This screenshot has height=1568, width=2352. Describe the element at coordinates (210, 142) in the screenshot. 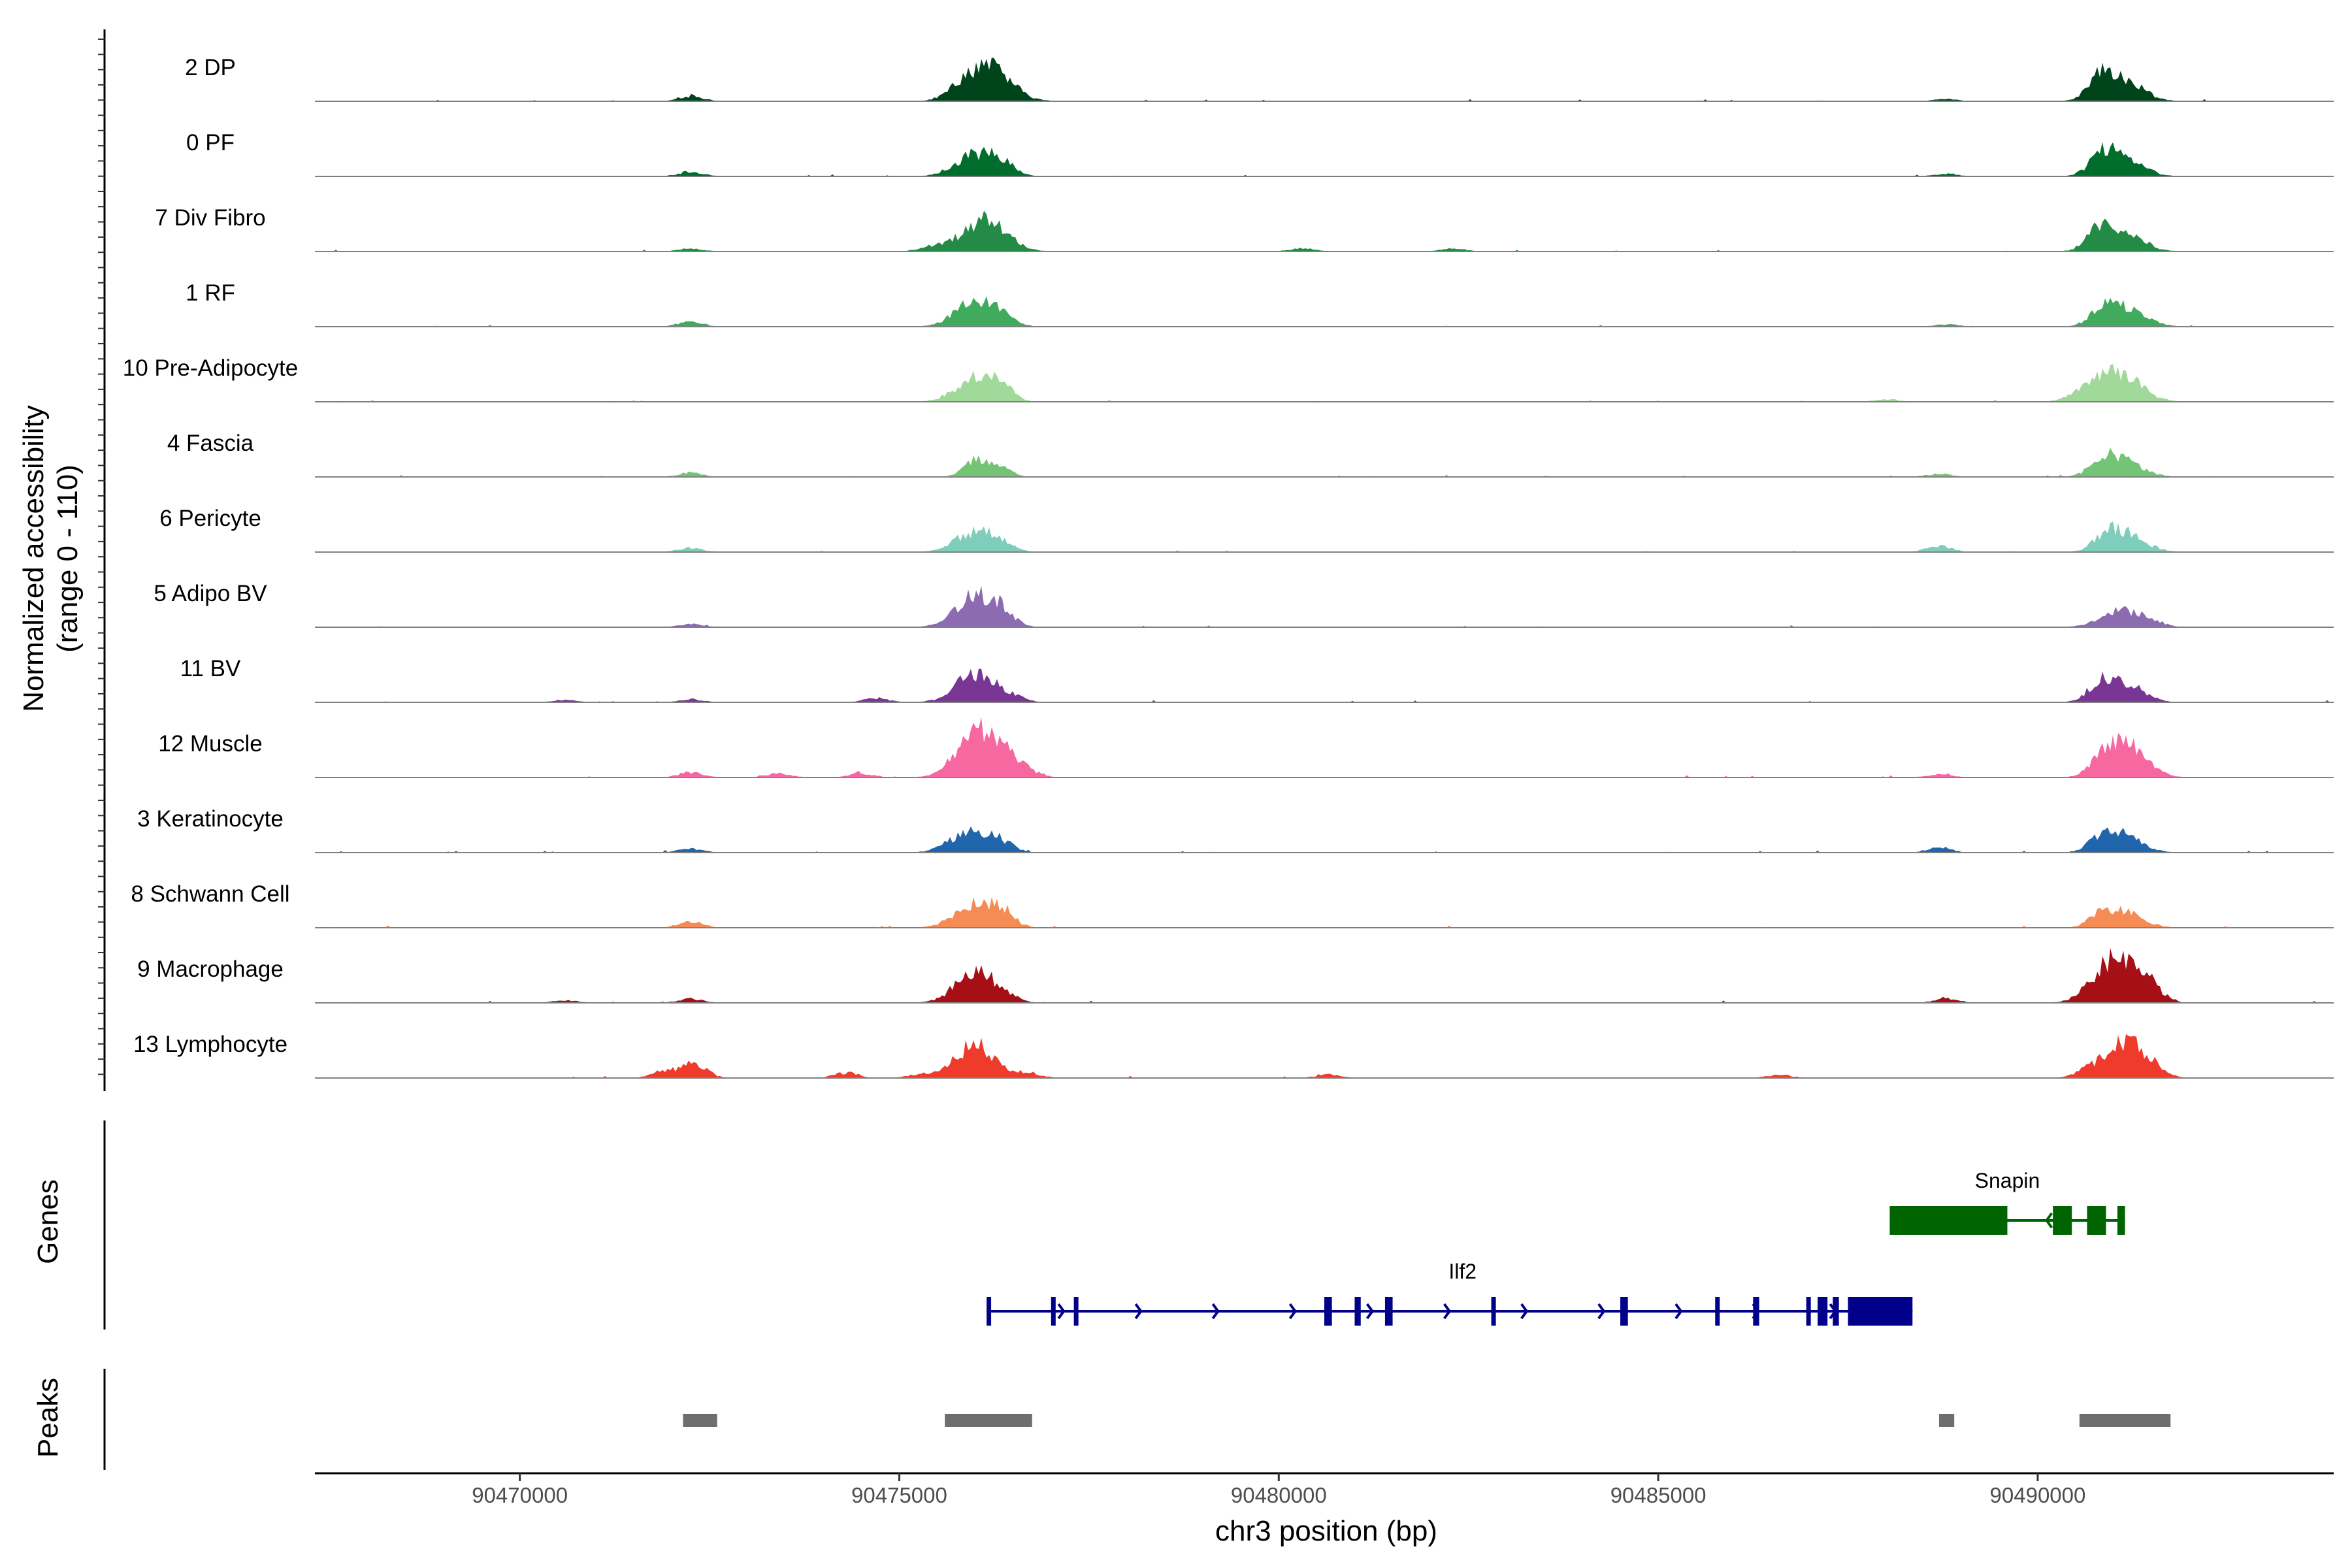

I see `track-label: 0 PF` at that location.